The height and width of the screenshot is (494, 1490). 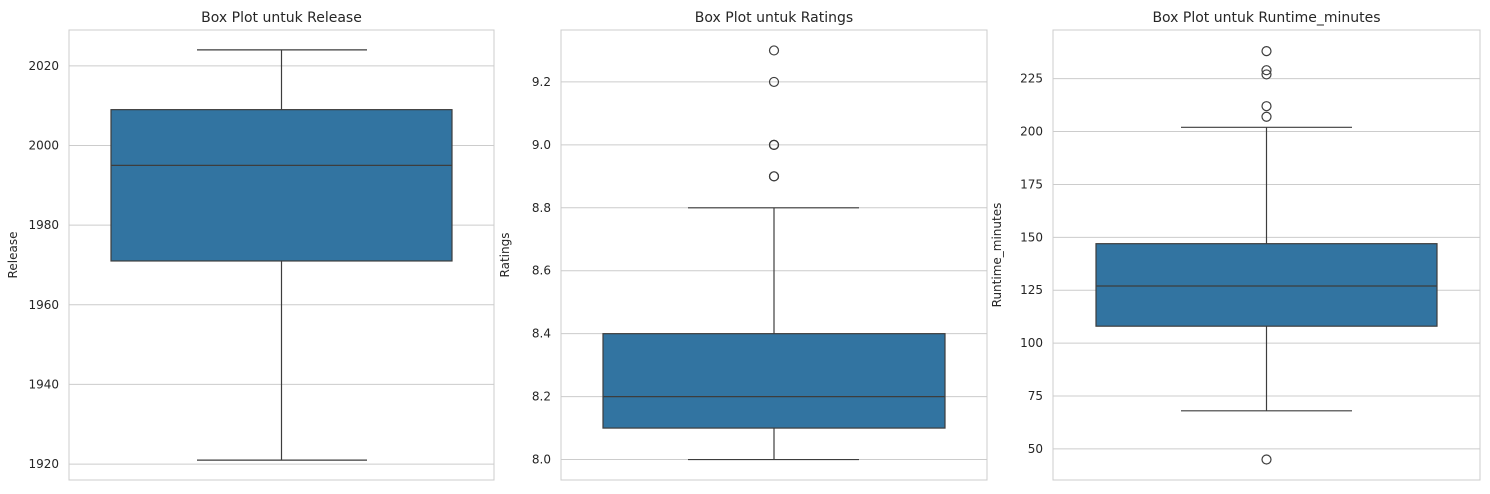 What do you see at coordinates (43, 225) in the screenshot?
I see `y-tick-label: 1980` at bounding box center [43, 225].